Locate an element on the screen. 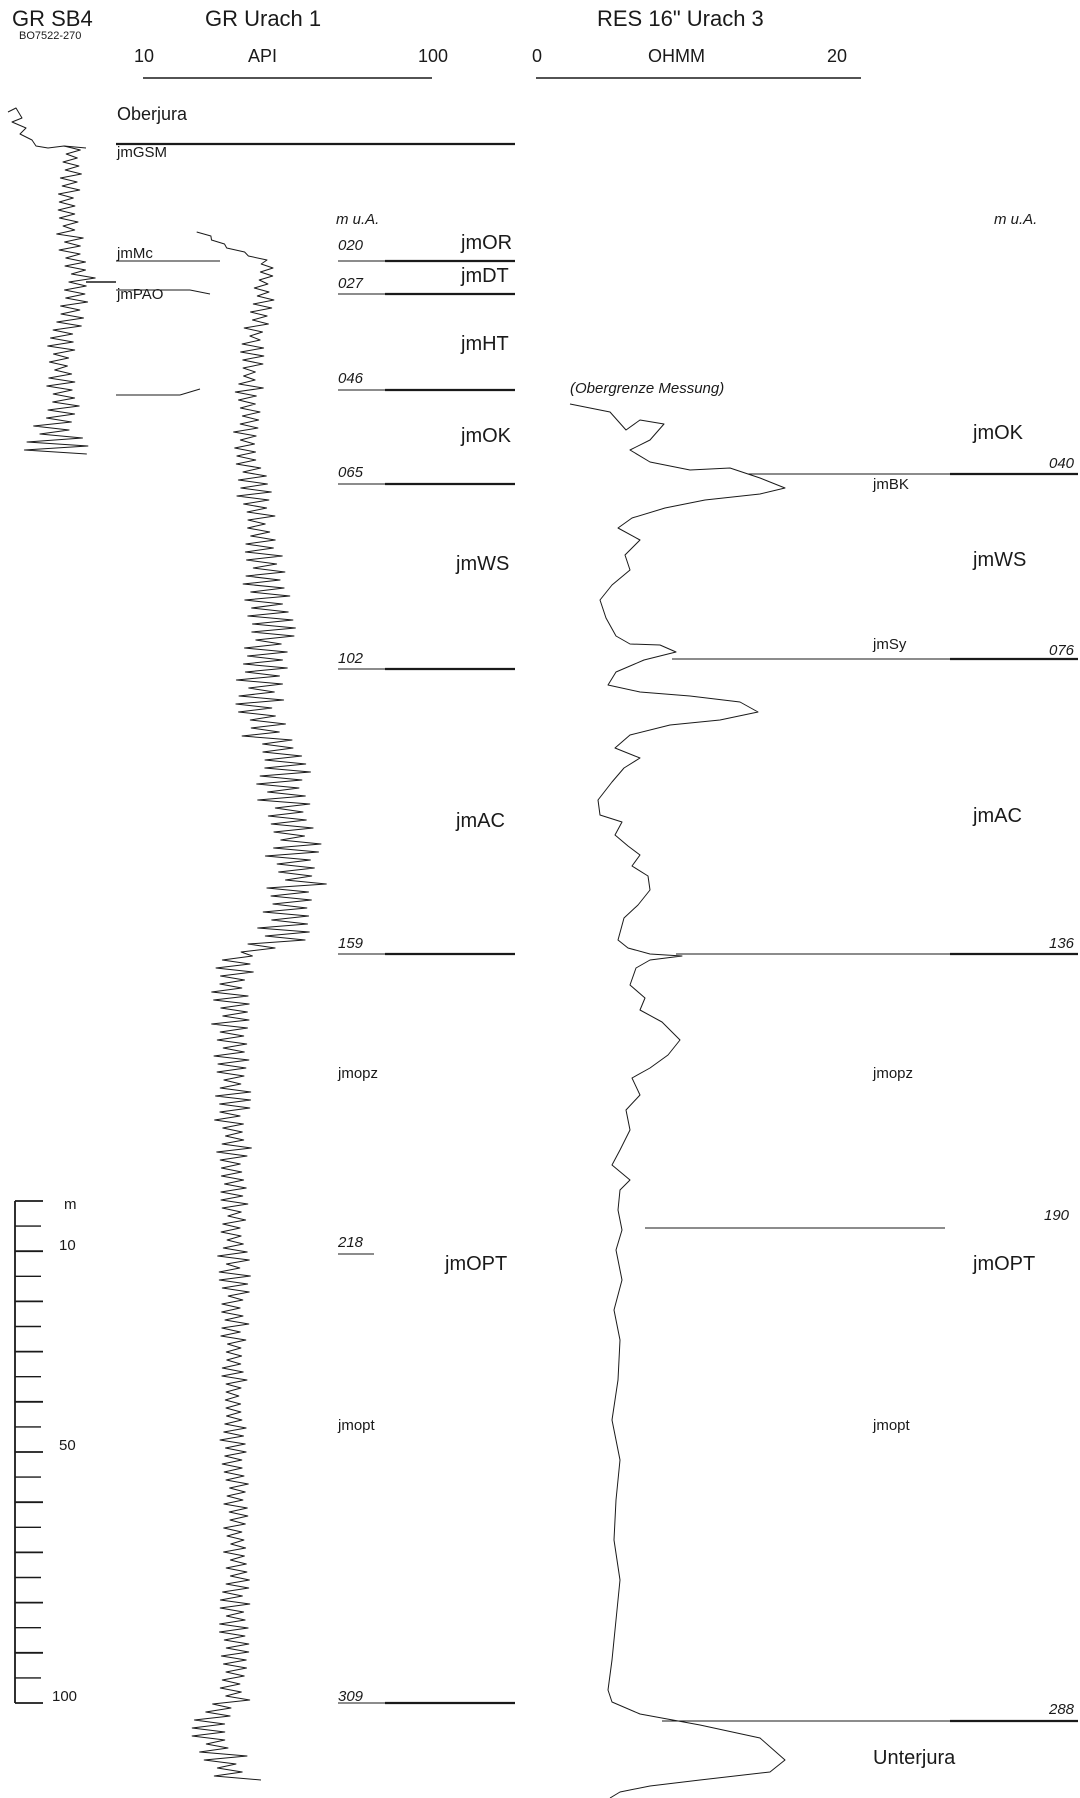 This screenshot has height=1798, width=1080. jmpao-label: jmPAO is located at coordinates (140, 294).